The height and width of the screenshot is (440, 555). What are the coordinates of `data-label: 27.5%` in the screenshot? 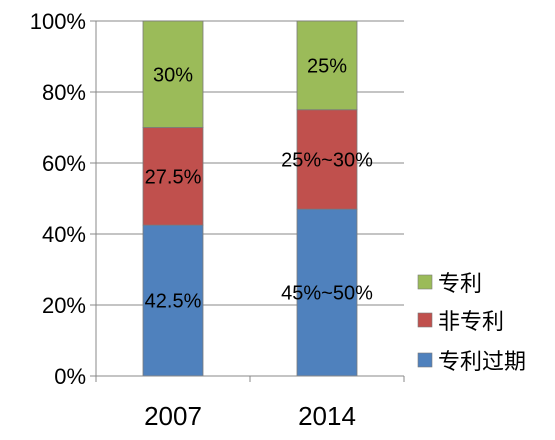 It's located at (173, 177).